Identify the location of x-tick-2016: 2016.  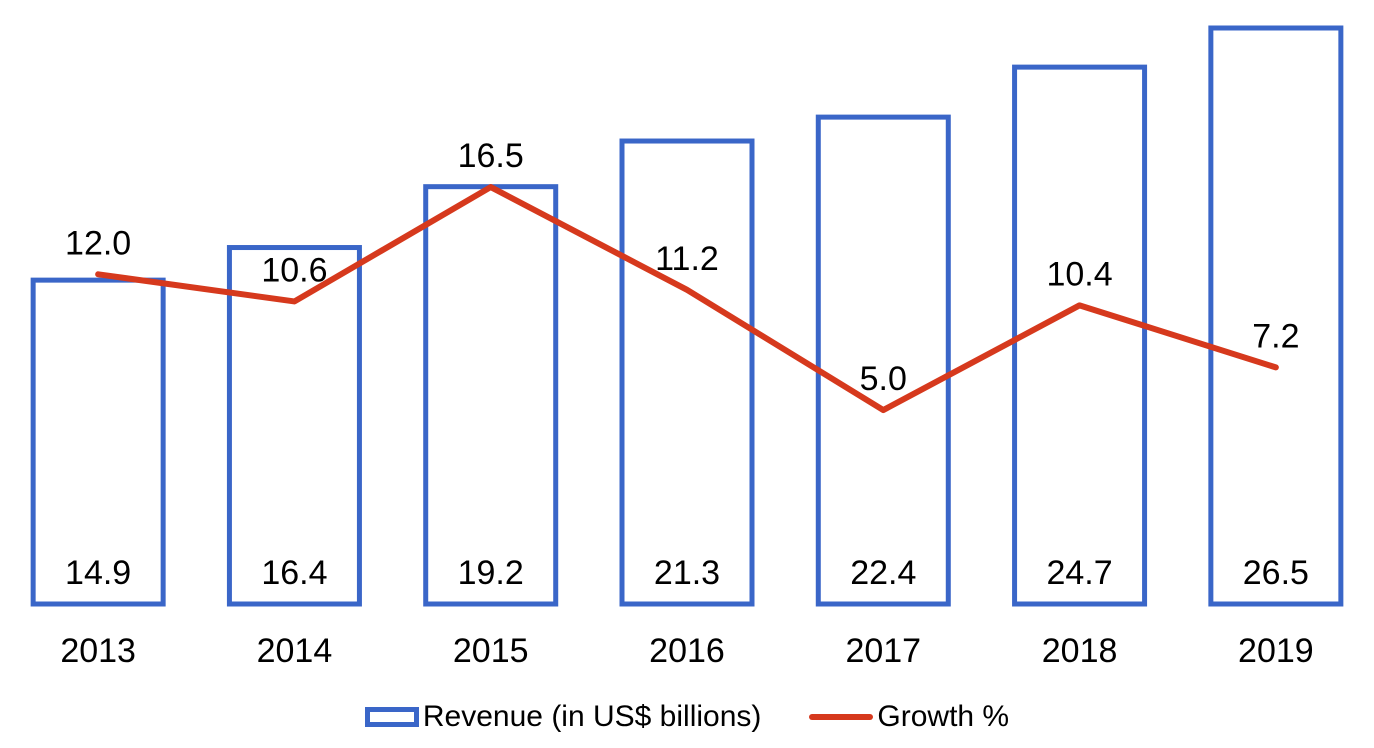
(687, 651).